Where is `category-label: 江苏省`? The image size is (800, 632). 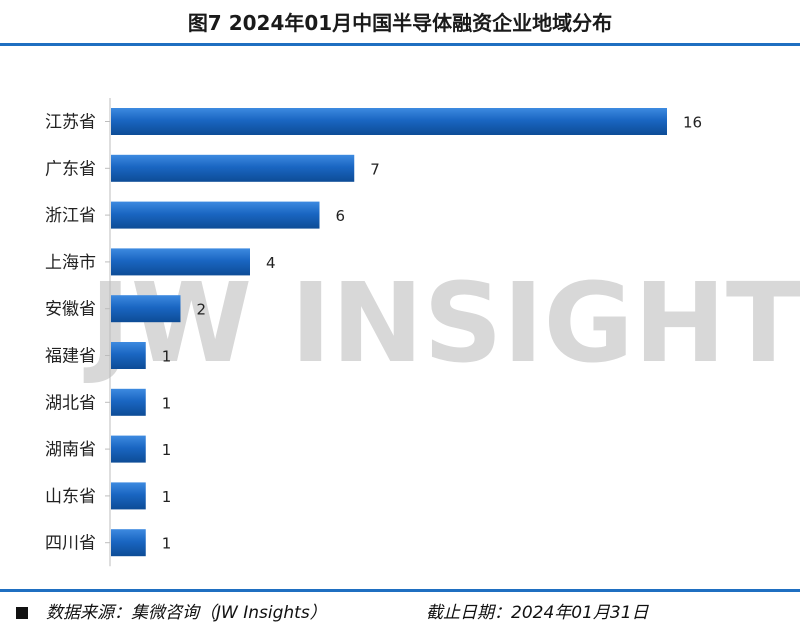
category-label: 江苏省 is located at coordinates (70, 123).